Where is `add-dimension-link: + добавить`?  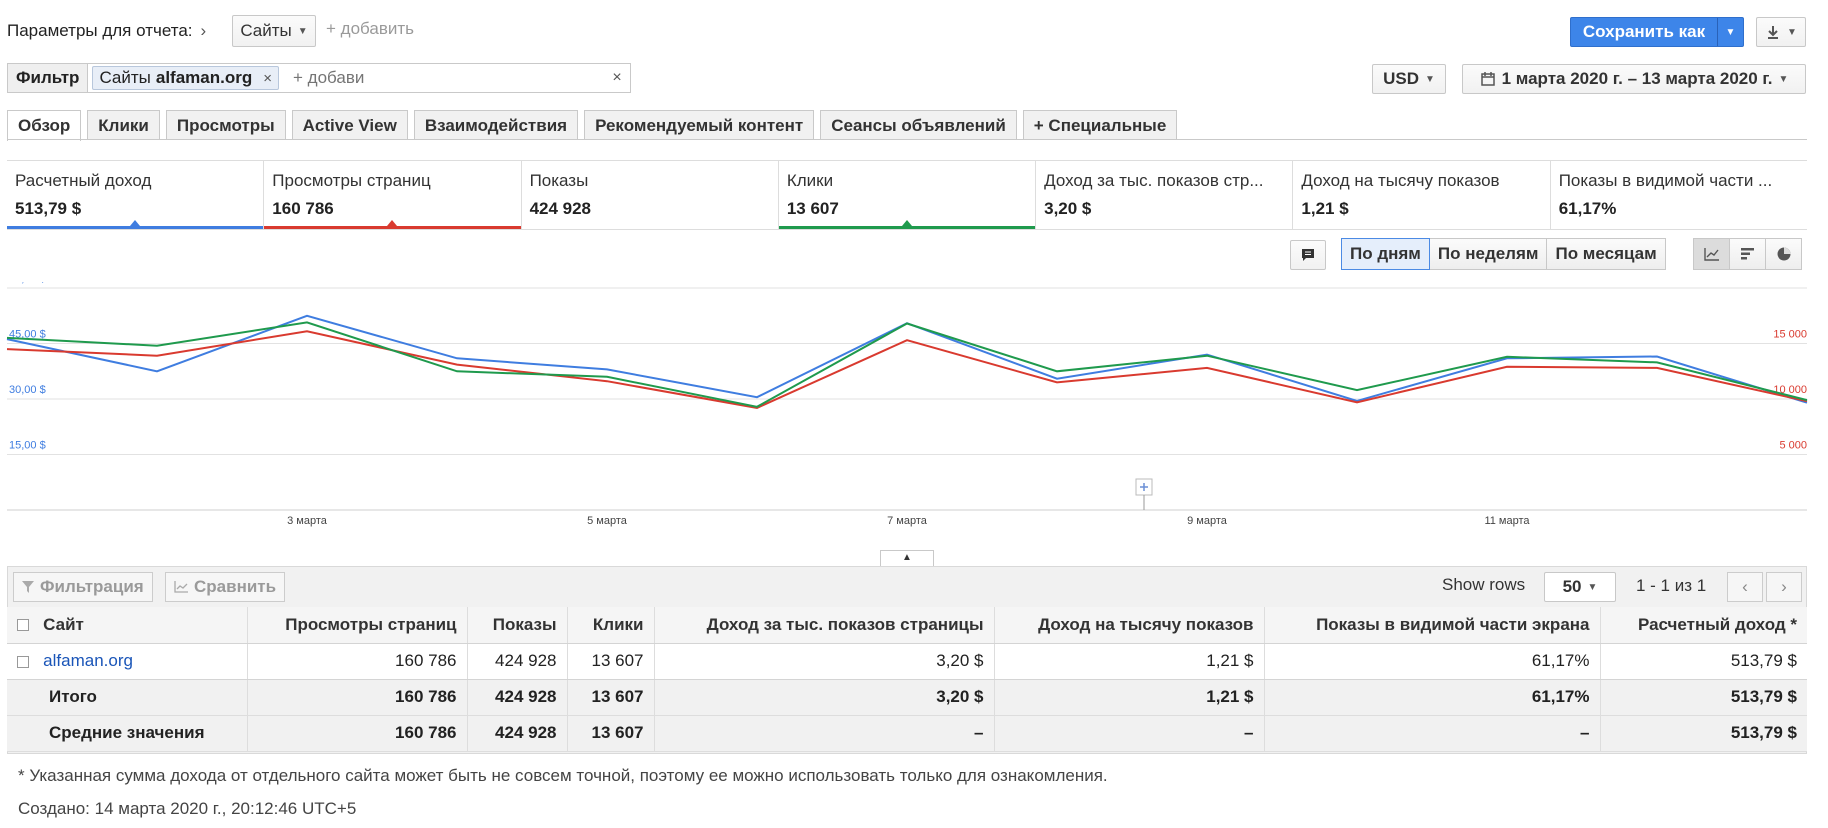
add-dimension-link: + добавить is located at coordinates (370, 28).